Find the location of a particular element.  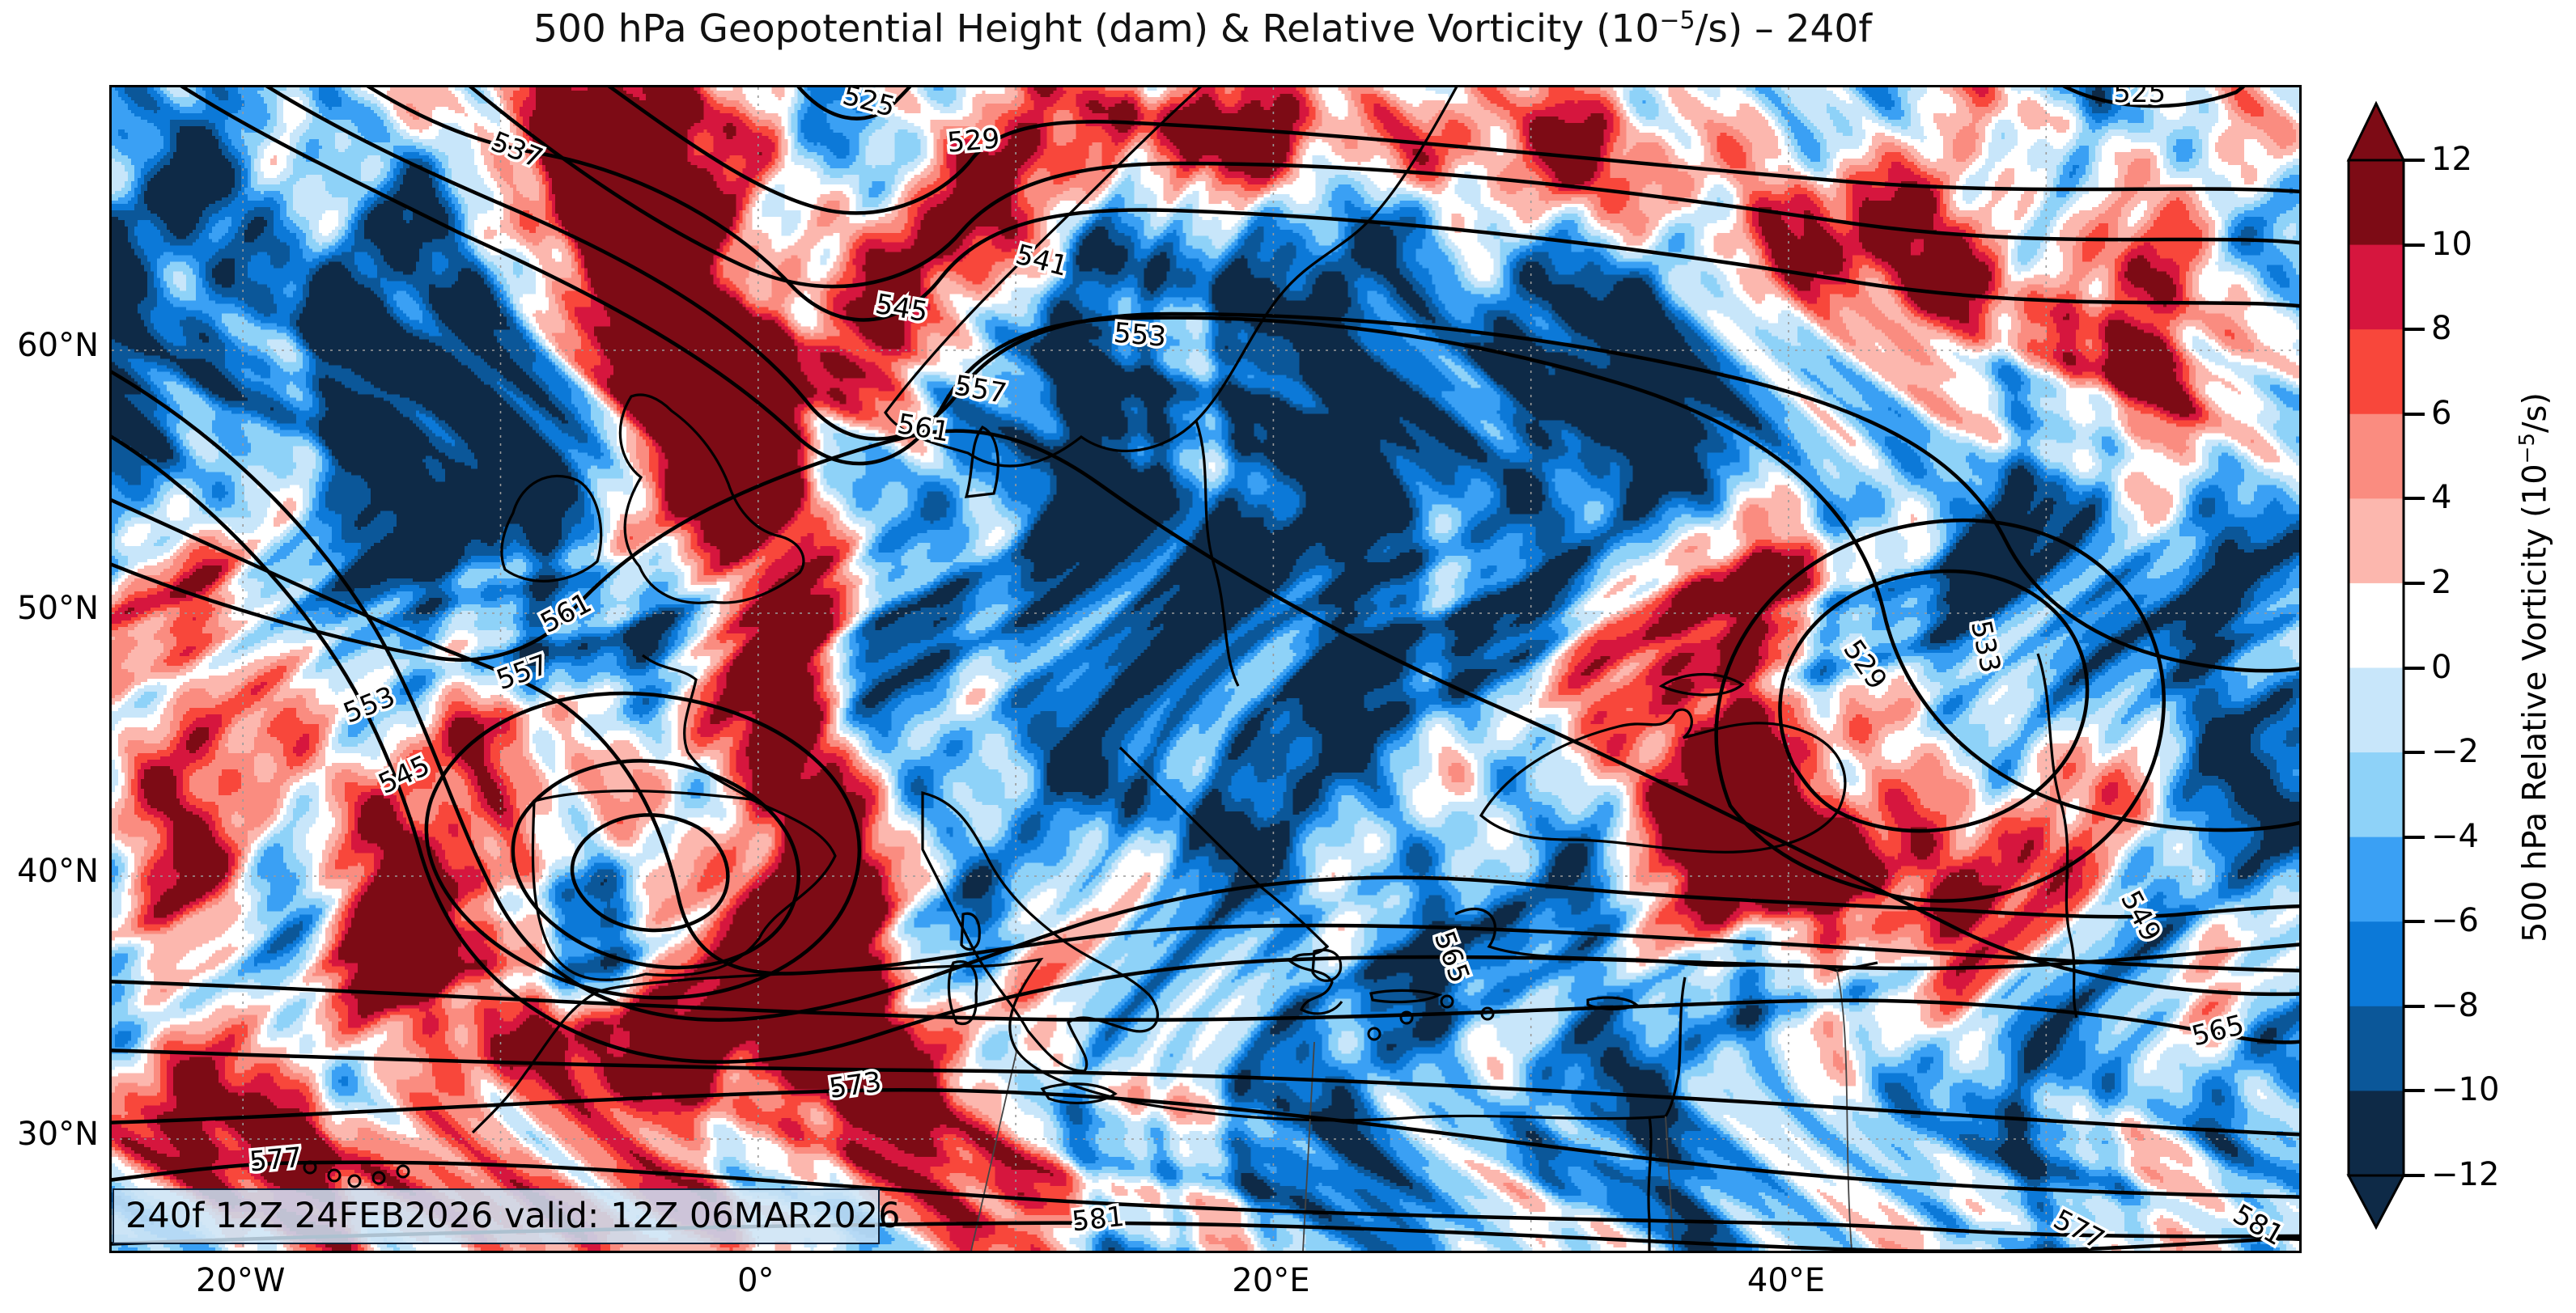

colorbar is located at coordinates (2376, 665).